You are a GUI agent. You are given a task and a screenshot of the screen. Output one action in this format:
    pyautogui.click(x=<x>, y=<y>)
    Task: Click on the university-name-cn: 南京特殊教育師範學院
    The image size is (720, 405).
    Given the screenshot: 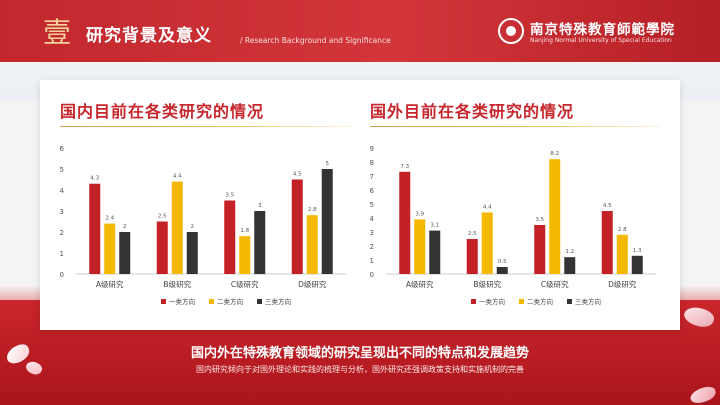 What is the action you would take?
    pyautogui.click(x=602, y=30)
    